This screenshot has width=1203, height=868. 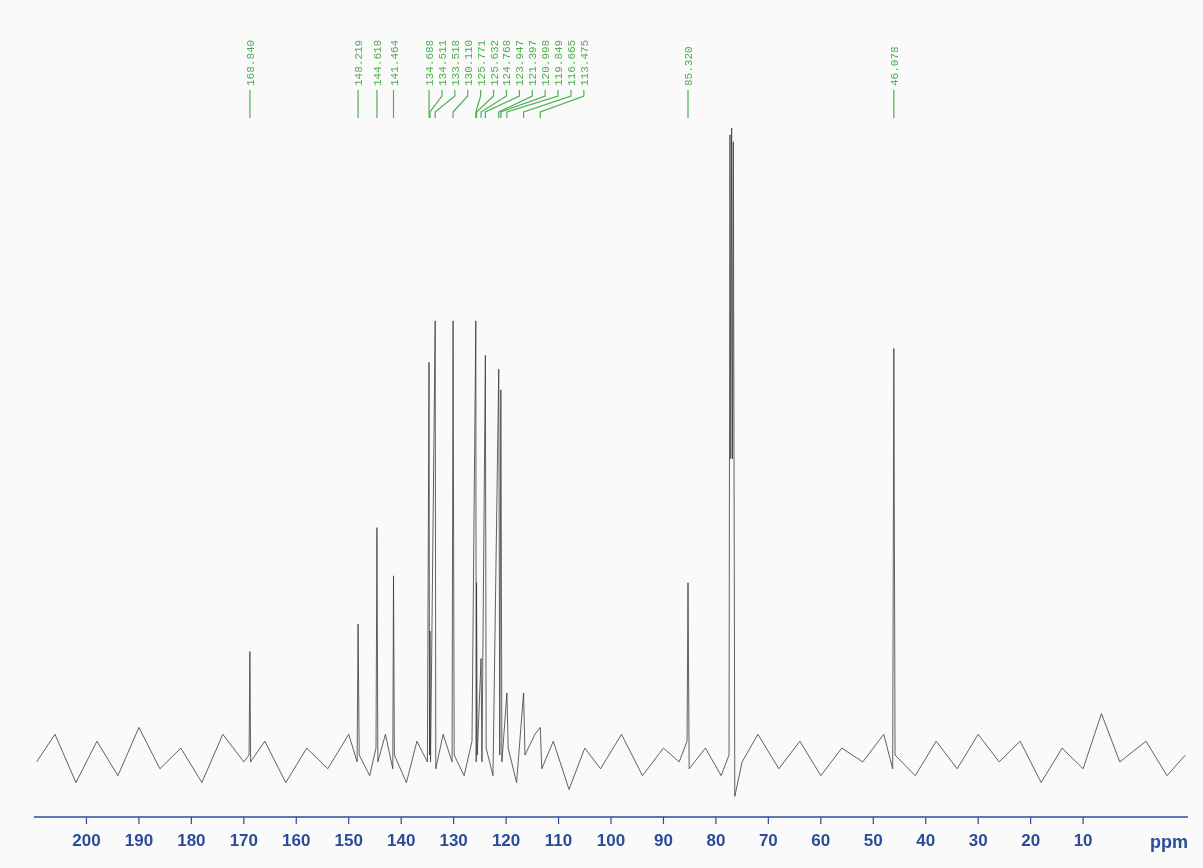 What do you see at coordinates (978, 840) in the screenshot?
I see `x-tick-label: 30` at bounding box center [978, 840].